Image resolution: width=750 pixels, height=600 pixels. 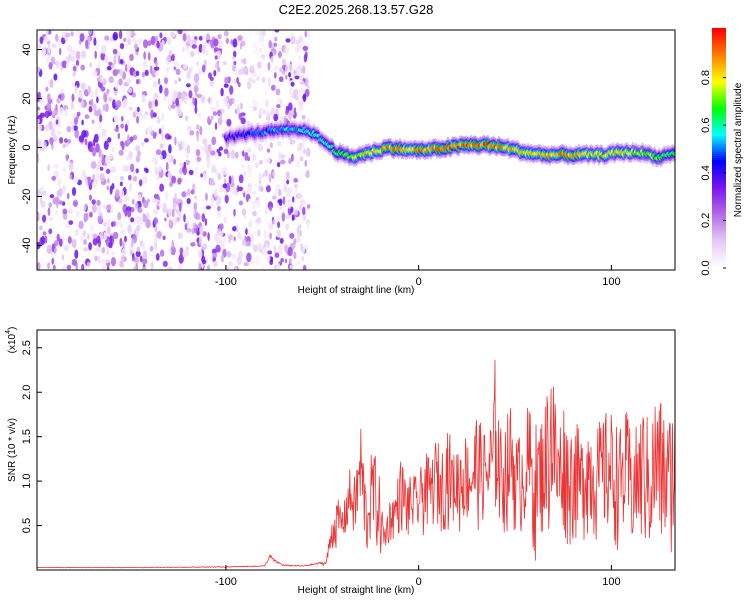 I want to click on colorbar-tick-label: 0.6, so click(x=706, y=125).